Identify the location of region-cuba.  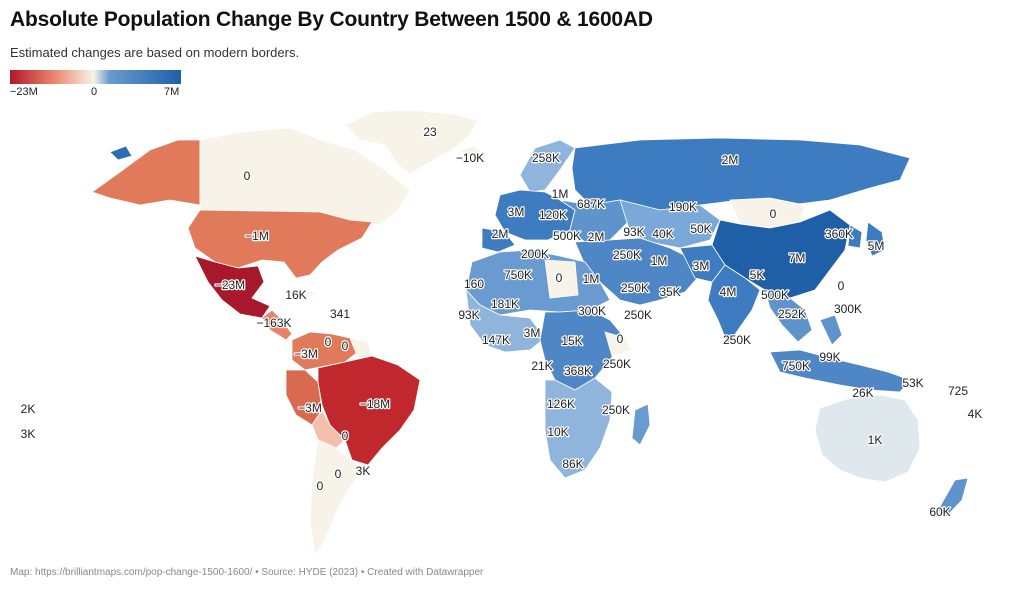
(300, 293).